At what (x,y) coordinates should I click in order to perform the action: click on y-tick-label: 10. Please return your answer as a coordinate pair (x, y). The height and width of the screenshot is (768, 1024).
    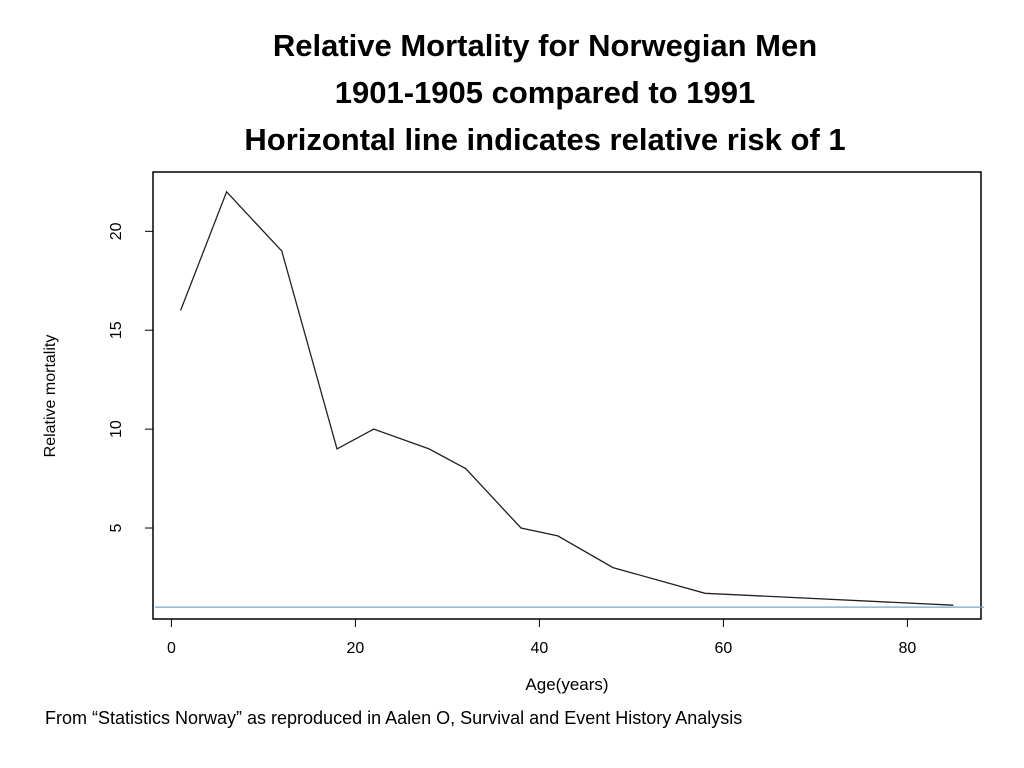
    Looking at the image, I should click on (116, 429).